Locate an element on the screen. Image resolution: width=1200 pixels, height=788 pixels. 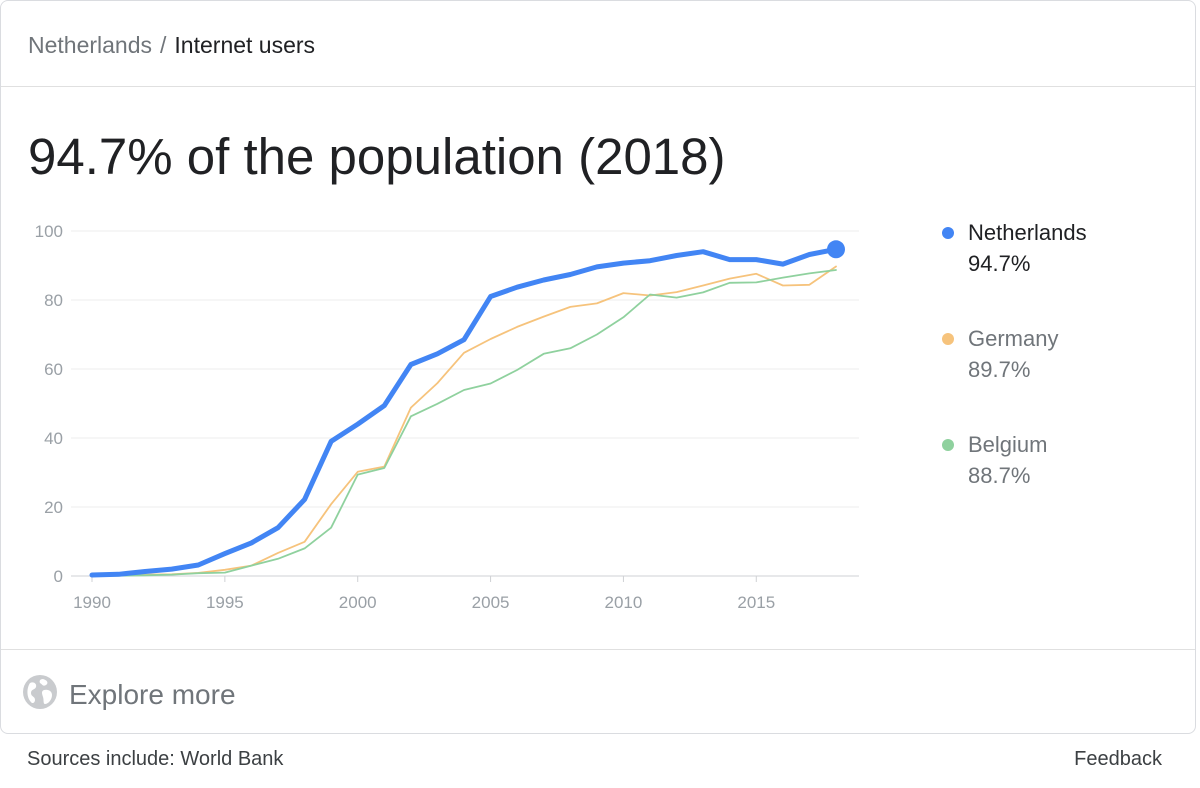
x-tick-label-2010: 2010 is located at coordinates (624, 602).